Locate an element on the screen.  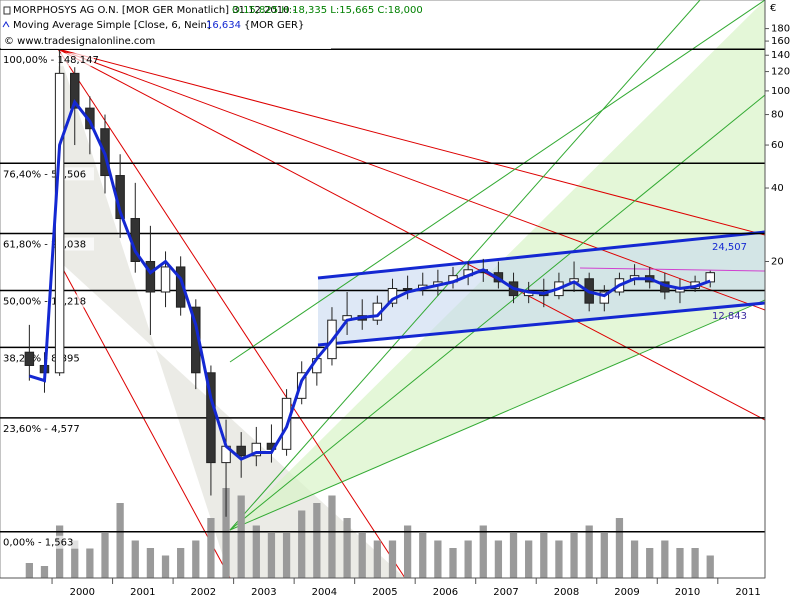
legend-ma: Moving Average Simple [Close, 6, Nein] is located at coordinates (112, 25).